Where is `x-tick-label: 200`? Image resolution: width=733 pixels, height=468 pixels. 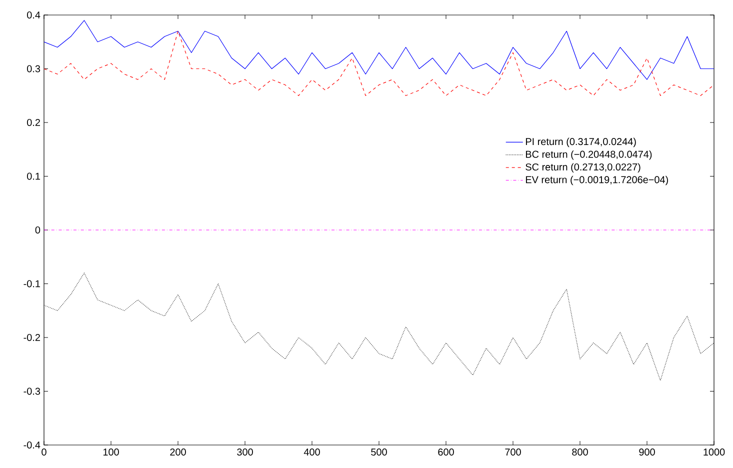
x-tick-label: 200 is located at coordinates (178, 452).